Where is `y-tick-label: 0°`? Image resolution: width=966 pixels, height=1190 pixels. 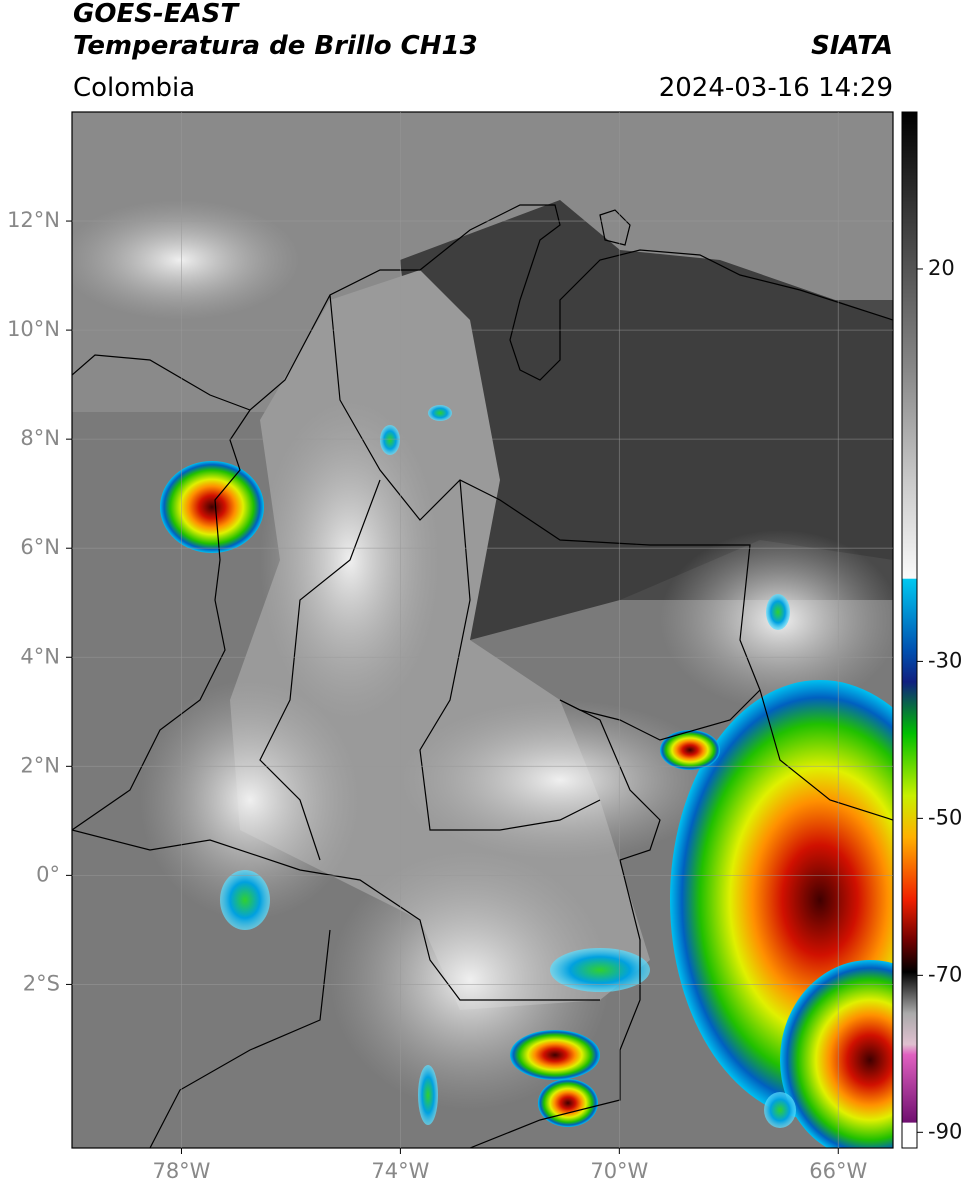 y-tick-label: 0° is located at coordinates (48, 874).